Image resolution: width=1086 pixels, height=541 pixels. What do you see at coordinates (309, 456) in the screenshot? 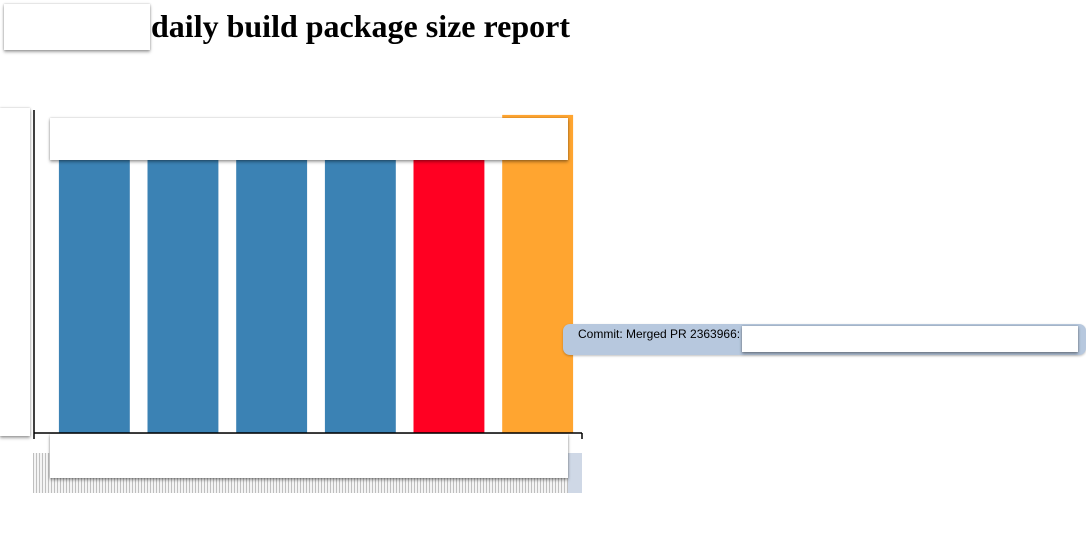
I see `redacted-x-axis-labels` at bounding box center [309, 456].